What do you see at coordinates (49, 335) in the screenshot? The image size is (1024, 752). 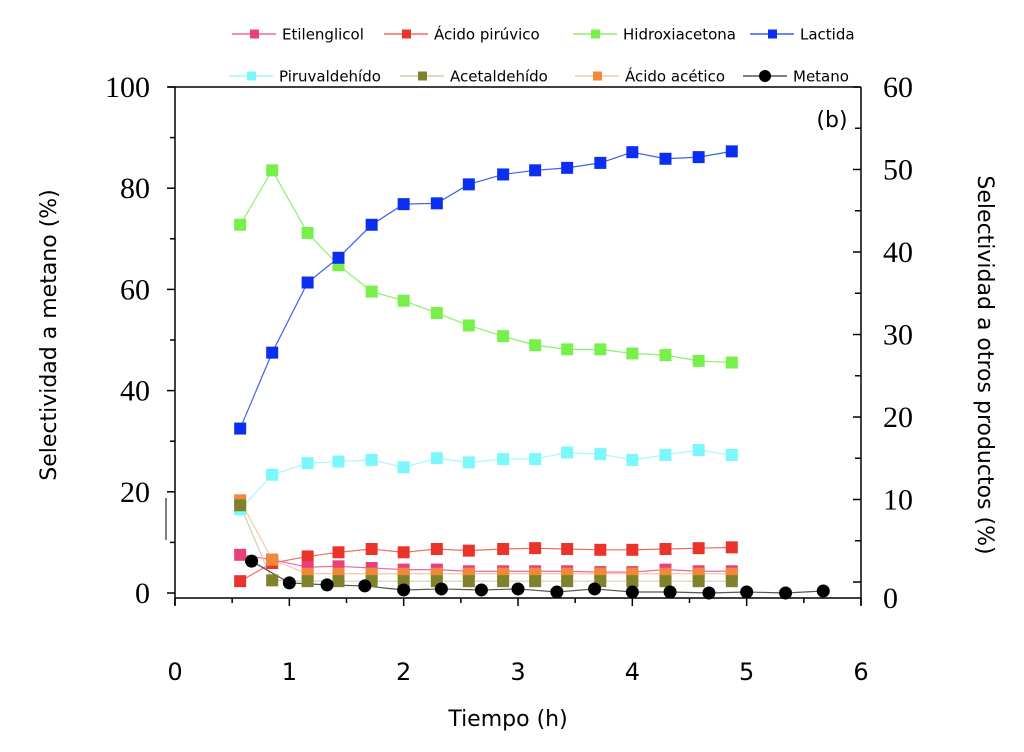 I see `left-axis-title: Selectividad a metano (%)` at bounding box center [49, 335].